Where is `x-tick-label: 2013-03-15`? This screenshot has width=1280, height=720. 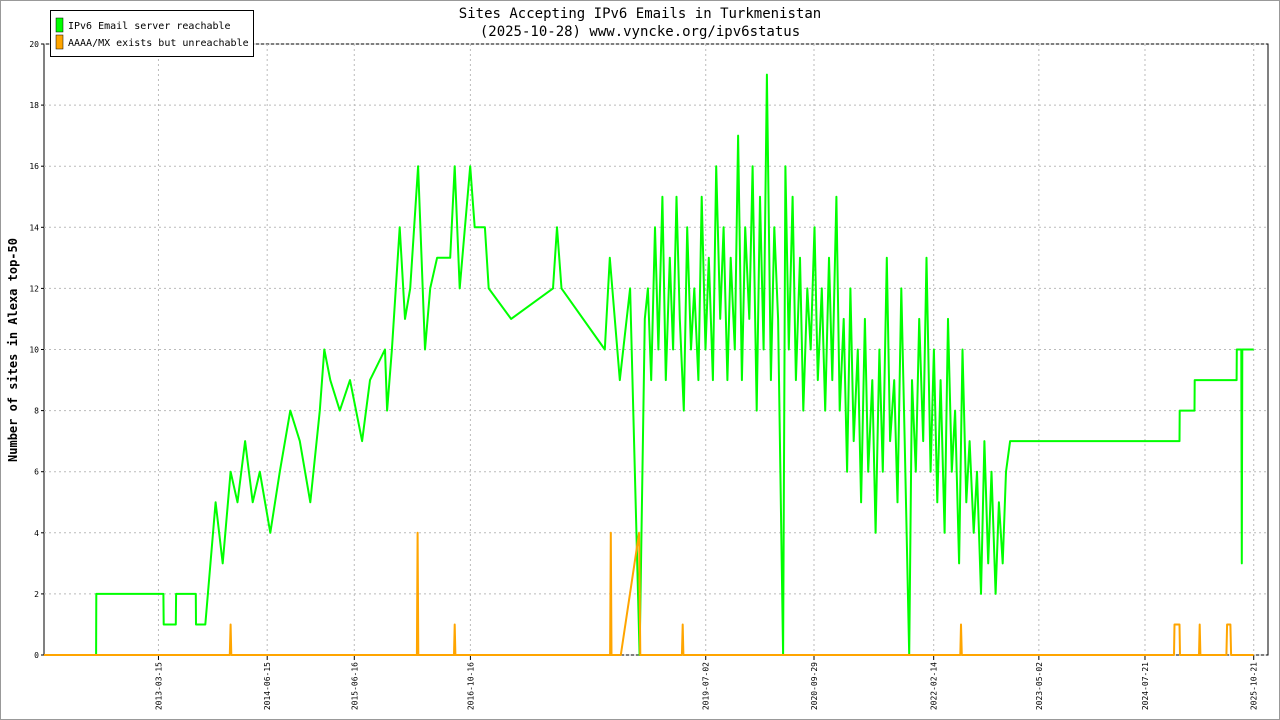 x-tick-label: 2013-03-15 is located at coordinates (158, 686).